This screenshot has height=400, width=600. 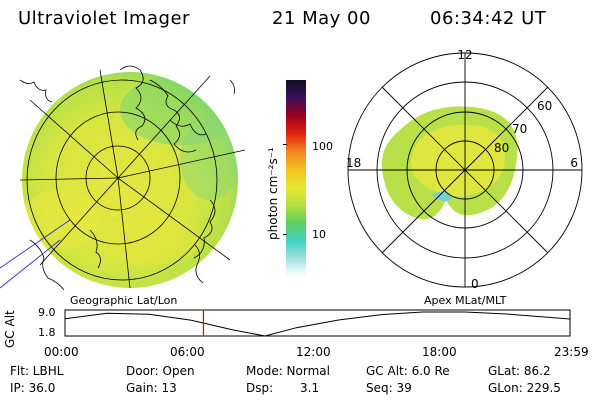 What do you see at coordinates (464, 55) in the screenshot?
I see `mlt-label-12: 12` at bounding box center [464, 55].